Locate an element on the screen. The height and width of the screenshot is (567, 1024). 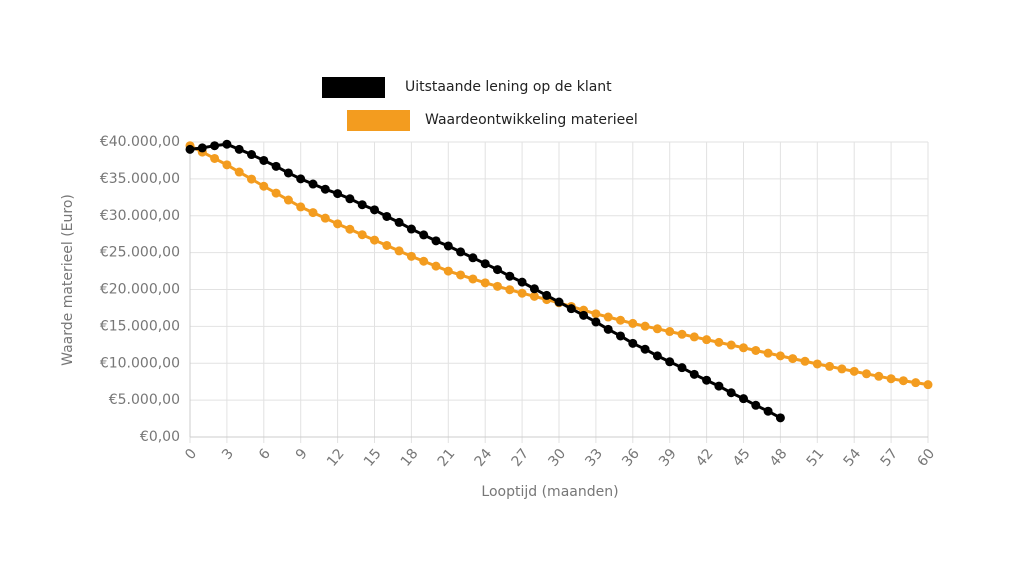
x-tick-label: 30 is located at coordinates (557, 458).